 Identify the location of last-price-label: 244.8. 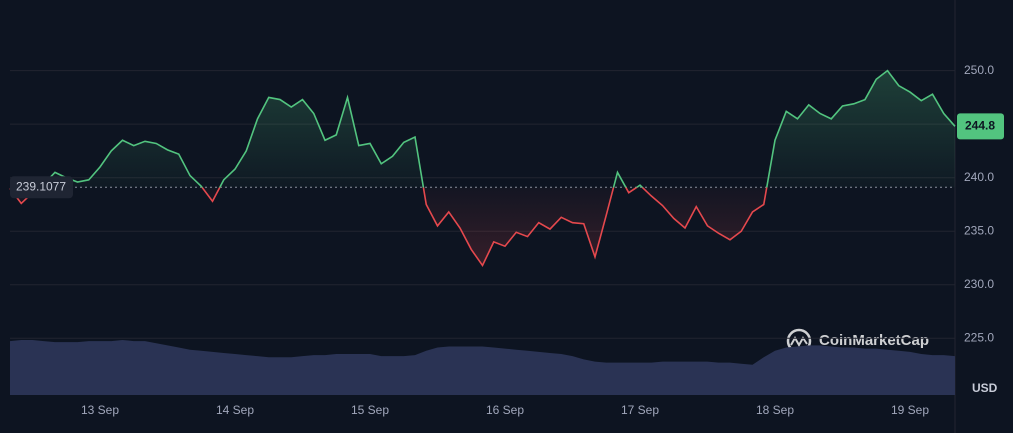
(980, 125).